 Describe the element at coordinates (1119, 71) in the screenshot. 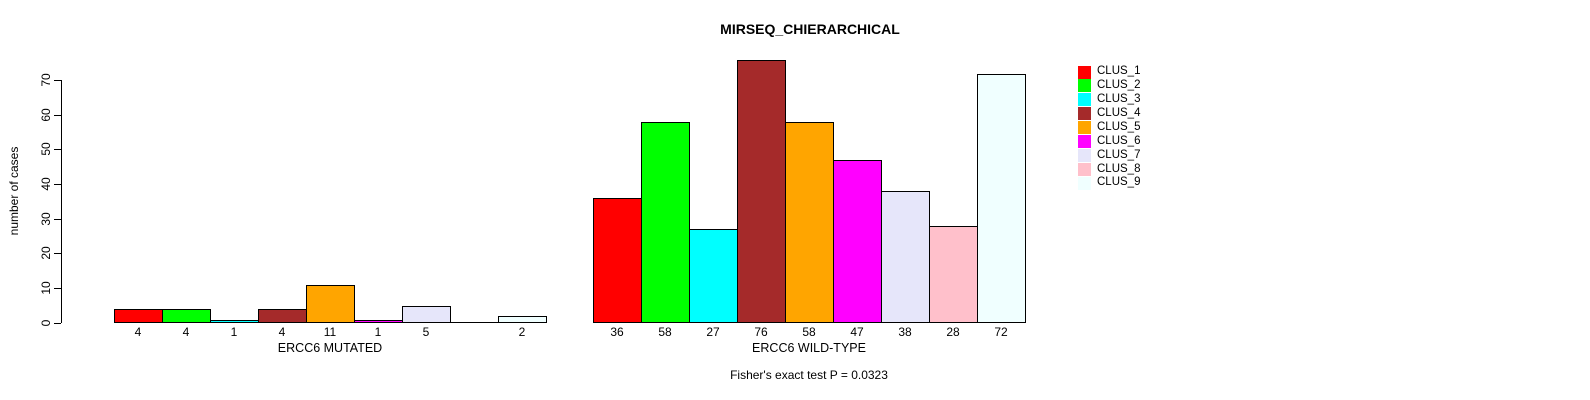

I see `legend-label: CLUS_1` at that location.